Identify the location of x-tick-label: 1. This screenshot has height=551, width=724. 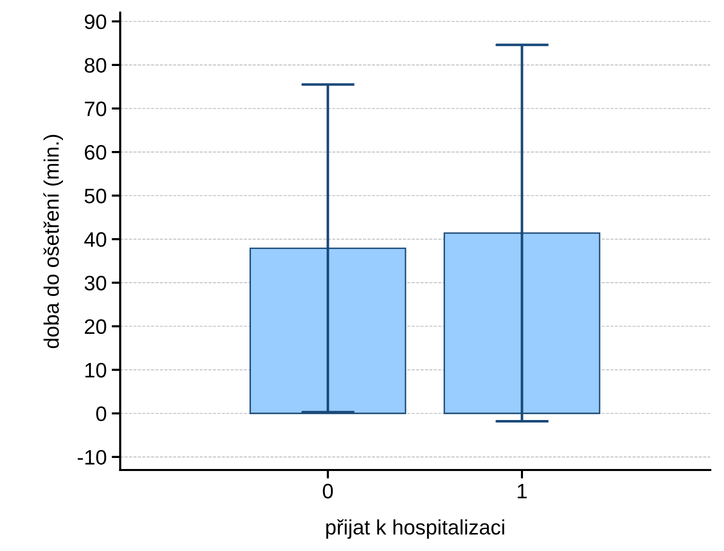
(522, 491).